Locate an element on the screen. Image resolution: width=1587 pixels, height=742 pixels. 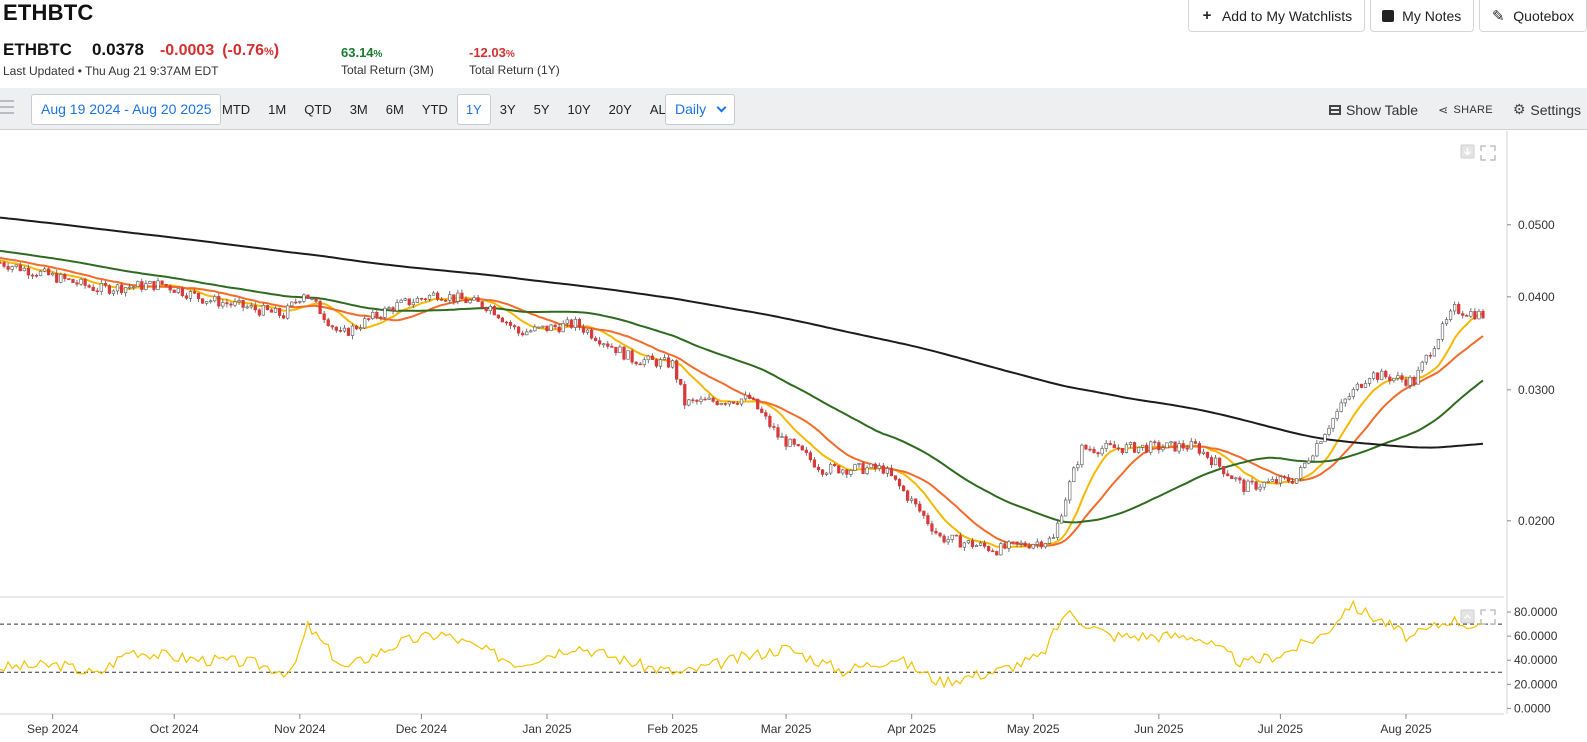
period-qtd: QTD is located at coordinates (318, 109).